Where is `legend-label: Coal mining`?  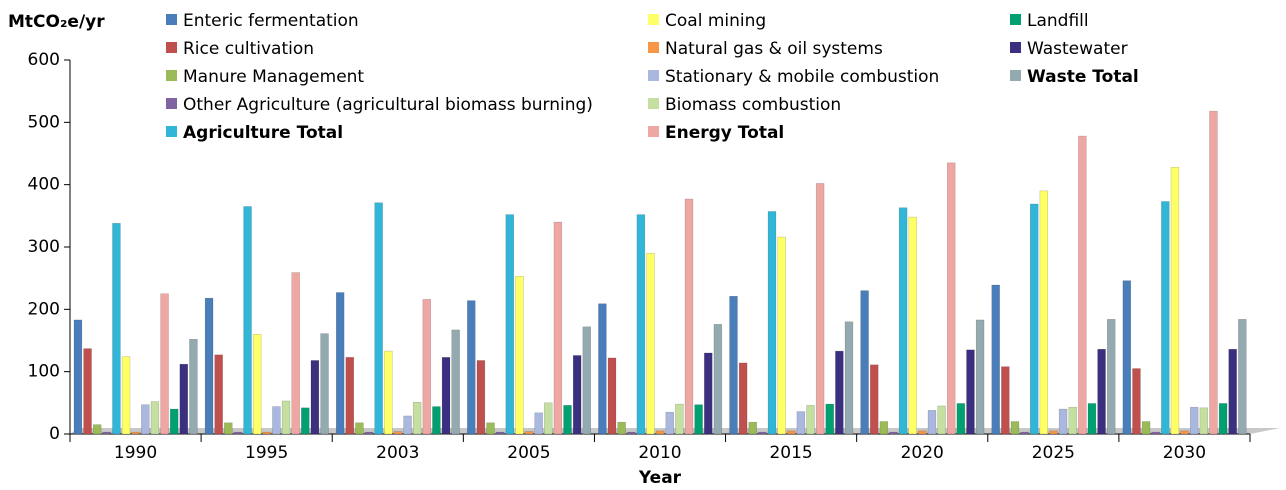 legend-label: Coal mining is located at coordinates (715, 21).